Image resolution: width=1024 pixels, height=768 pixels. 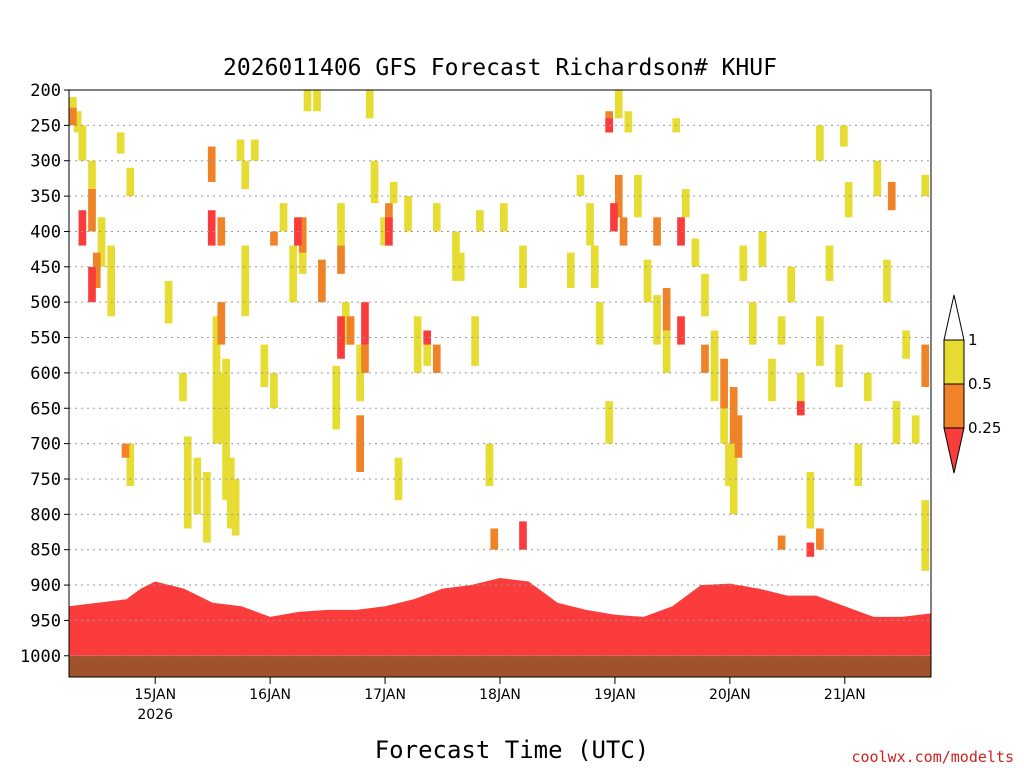 I want to click on y-tick-label: 950, so click(x=45, y=621).